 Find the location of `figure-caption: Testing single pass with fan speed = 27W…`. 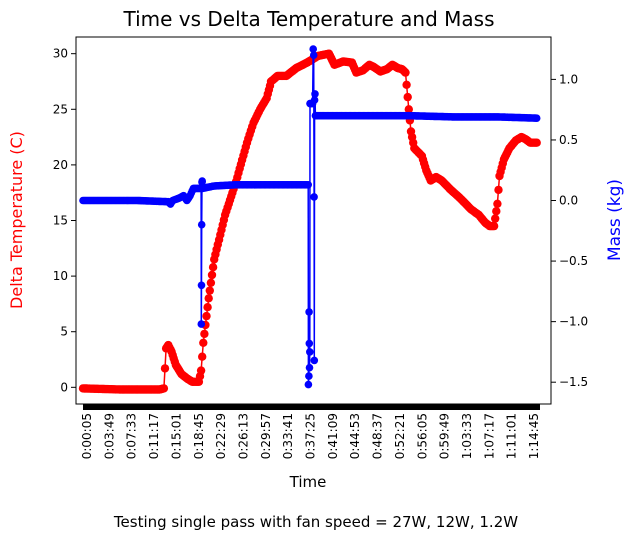

figure-caption: Testing single pass with fan speed = 27W… is located at coordinates (315, 522).